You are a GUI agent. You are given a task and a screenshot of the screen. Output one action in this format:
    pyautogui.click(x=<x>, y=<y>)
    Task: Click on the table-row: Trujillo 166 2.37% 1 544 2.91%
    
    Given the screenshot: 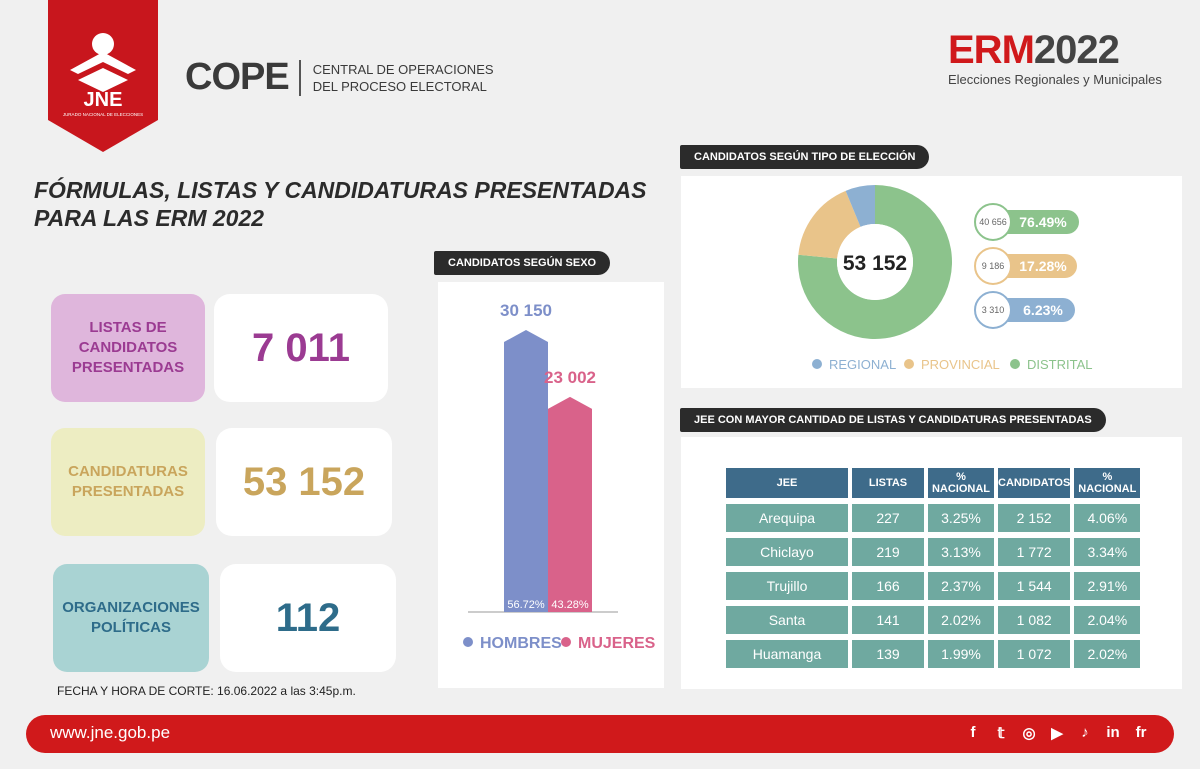 What is the action you would take?
    pyautogui.click(x=933, y=586)
    